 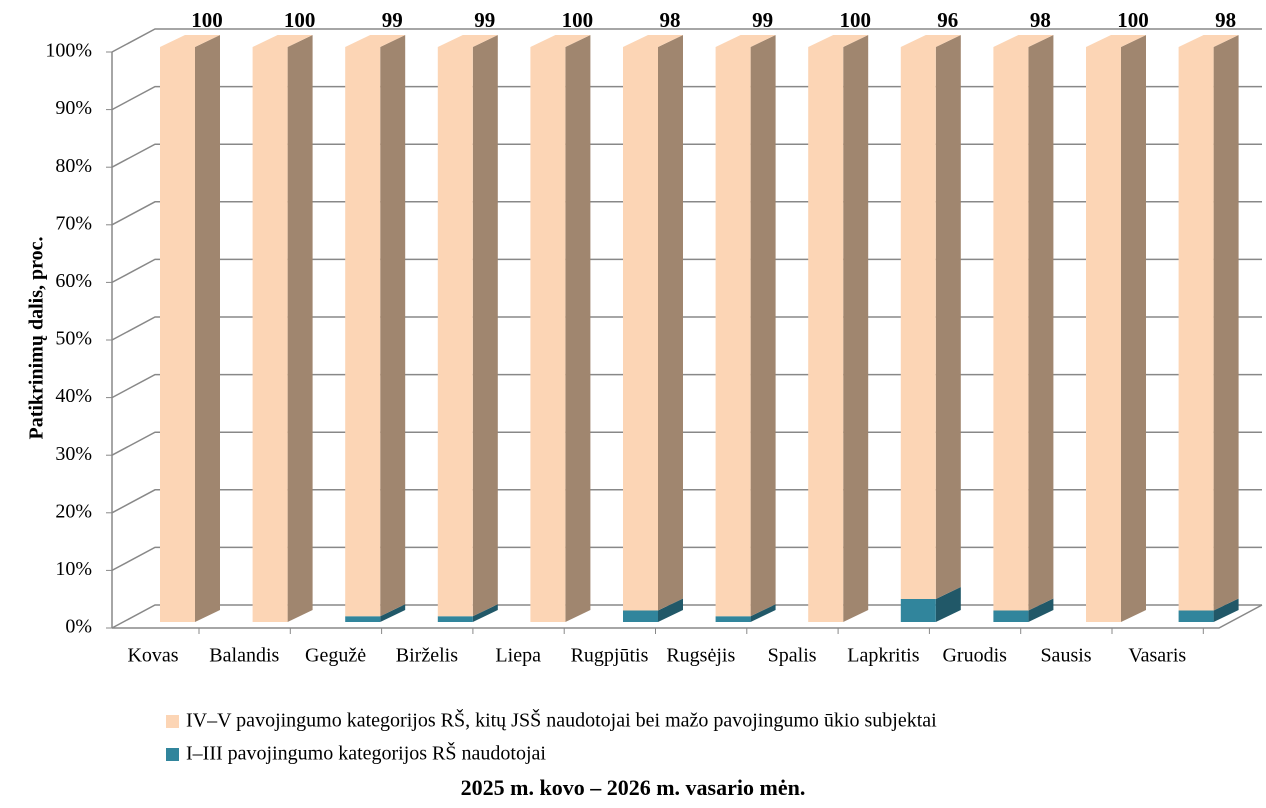 I want to click on y-tick-label: 30%, so click(x=73, y=454).